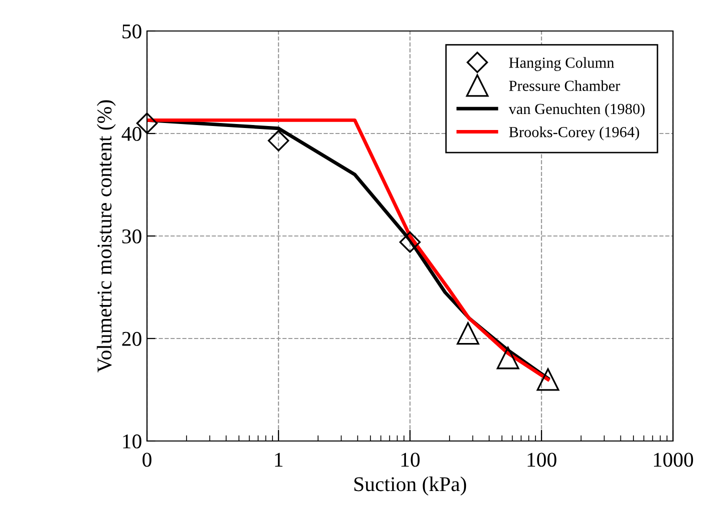 This screenshot has width=703, height=531. What do you see at coordinates (576, 110) in the screenshot?
I see `legend-label: van Genuchten (1980)` at bounding box center [576, 110].